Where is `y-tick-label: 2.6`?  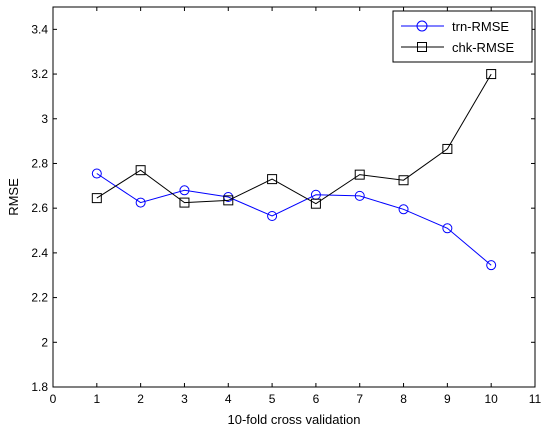 y-tick-label: 2.6 is located at coordinates (39, 208).